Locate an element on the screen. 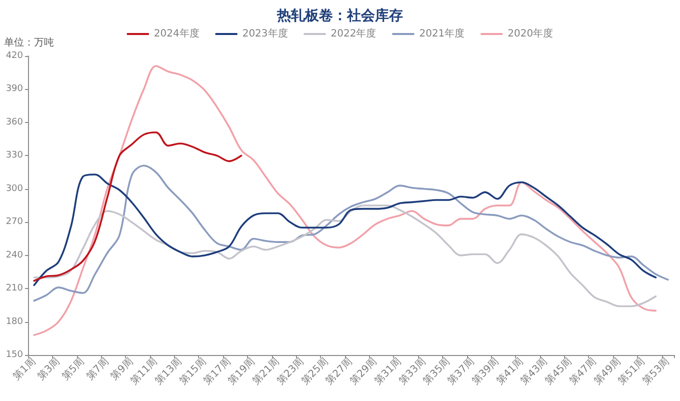  line-series is located at coordinates (137, 207).